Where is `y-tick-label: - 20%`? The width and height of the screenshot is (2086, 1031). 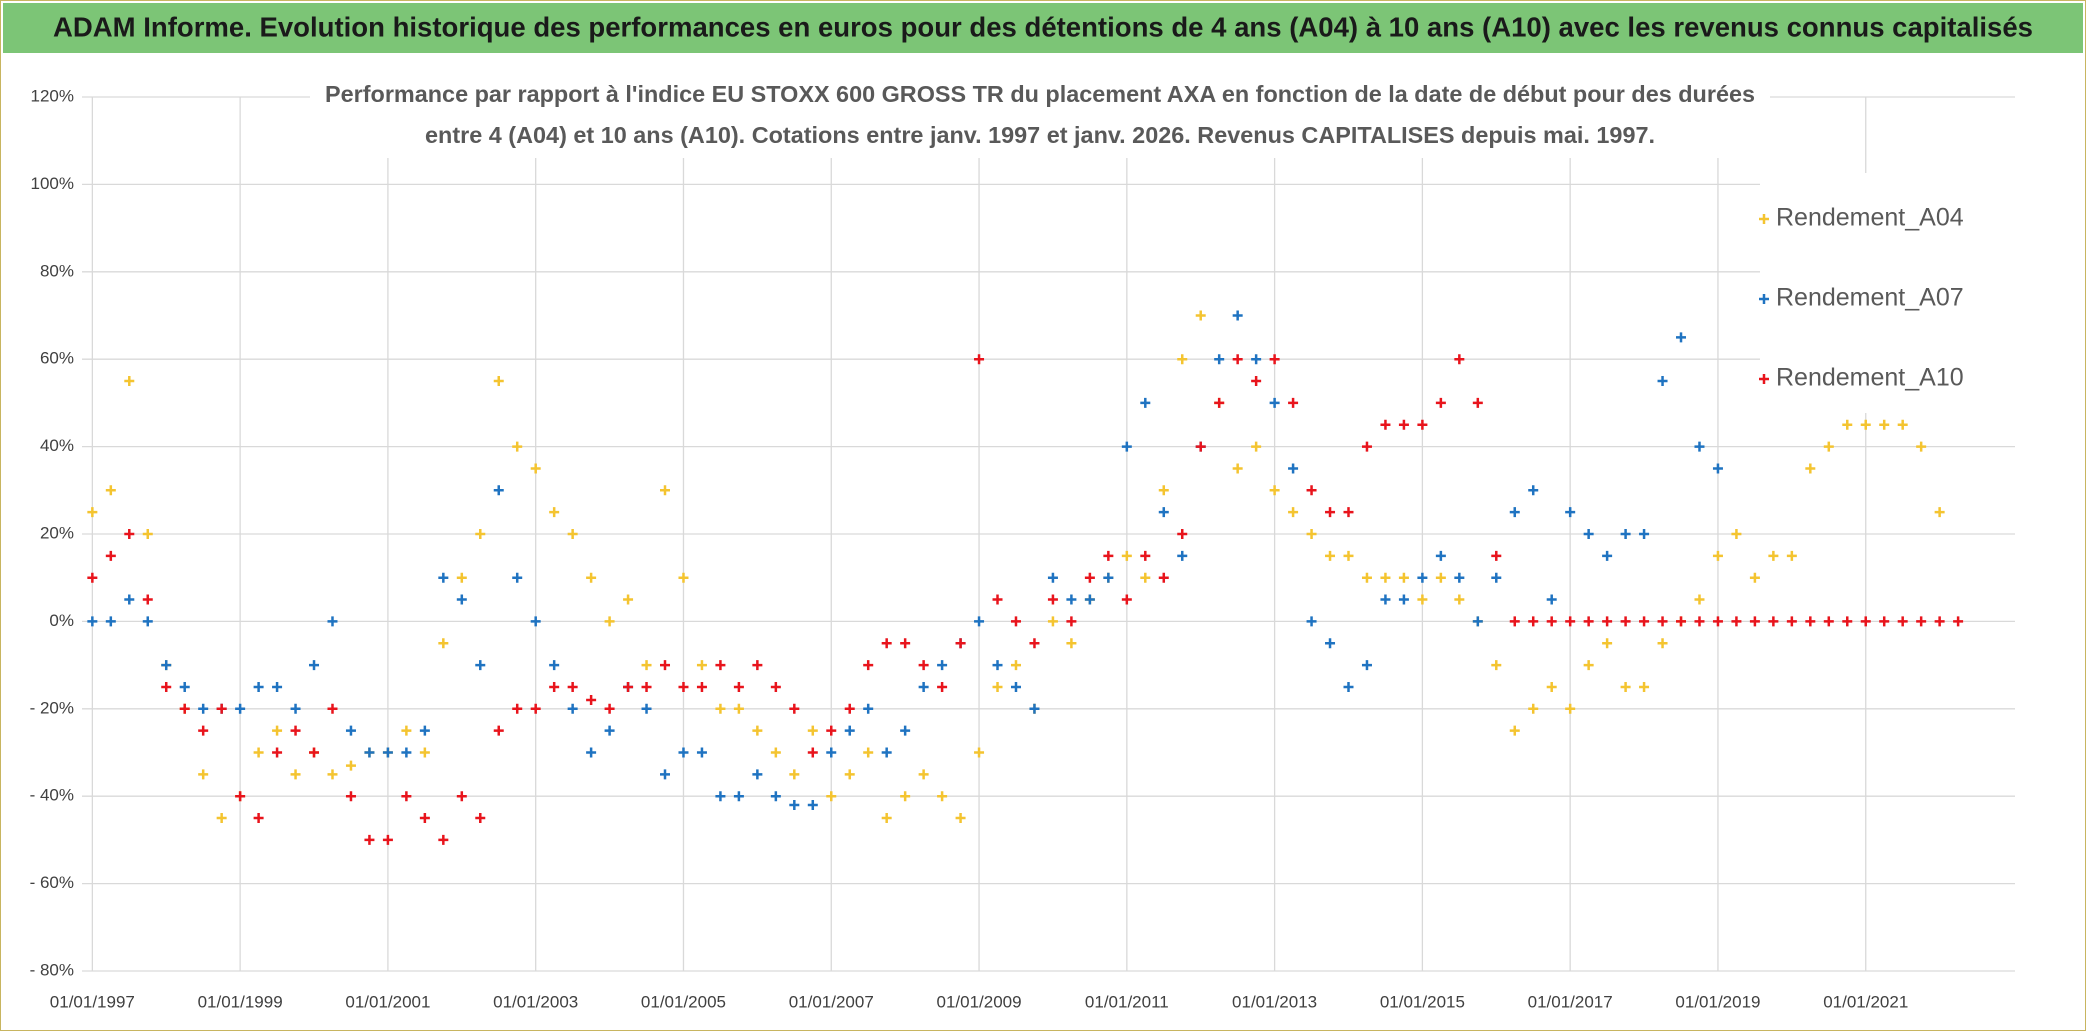
y-tick-label: - 20% is located at coordinates (52, 707).